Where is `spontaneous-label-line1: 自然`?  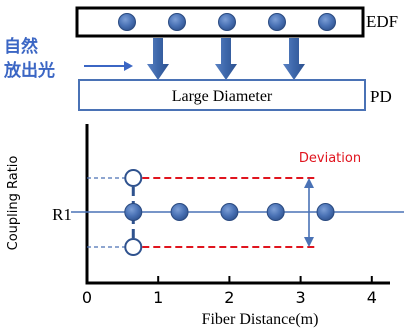 spontaneous-label-line1: 自然 is located at coordinates (21, 46).